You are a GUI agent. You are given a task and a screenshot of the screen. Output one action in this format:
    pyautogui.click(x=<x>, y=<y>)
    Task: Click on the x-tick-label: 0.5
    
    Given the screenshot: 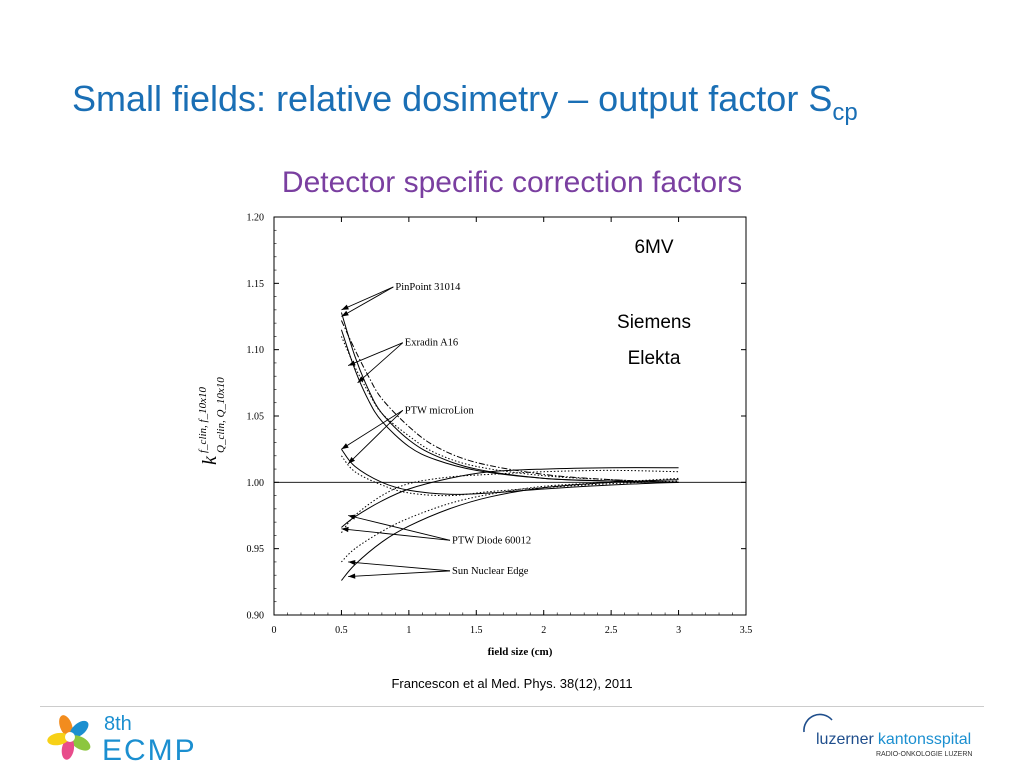 What is the action you would take?
    pyautogui.click(x=341, y=630)
    